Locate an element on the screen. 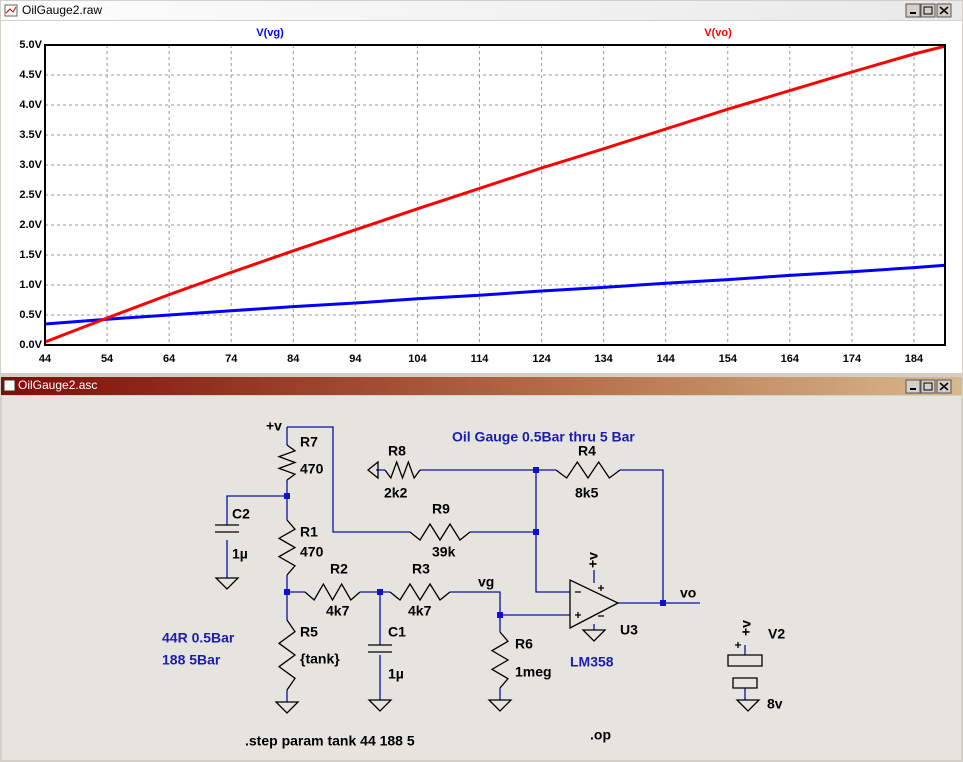 This screenshot has width=963, height=762. component-value: LM358 is located at coordinates (592, 662).